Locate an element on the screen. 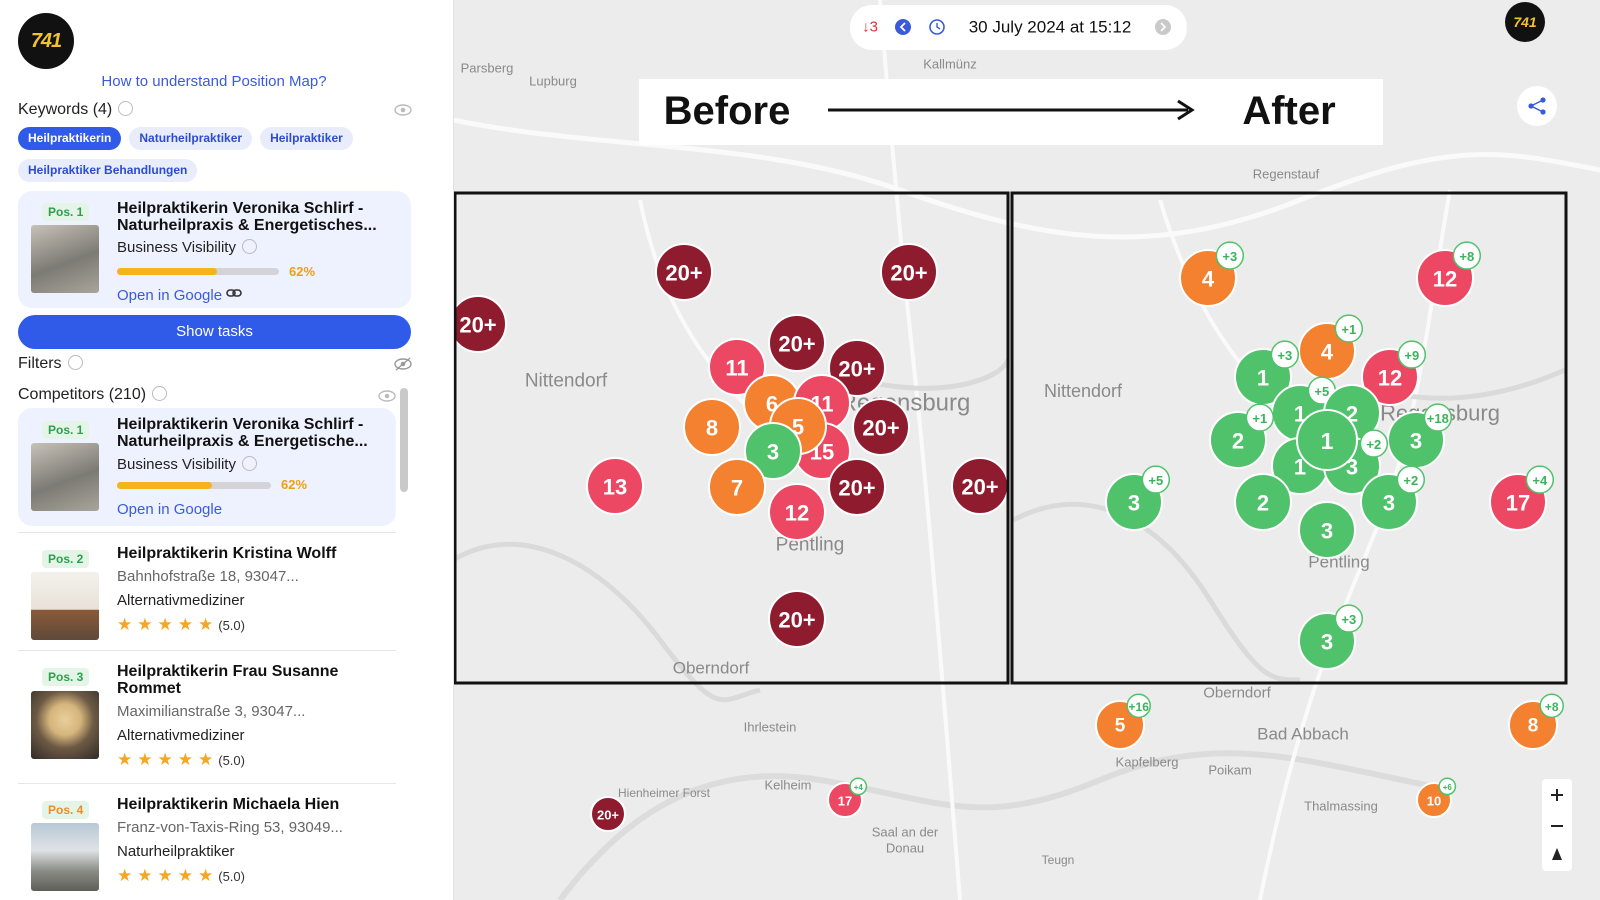 This screenshot has height=900, width=1600. prev-button is located at coordinates (903, 27).